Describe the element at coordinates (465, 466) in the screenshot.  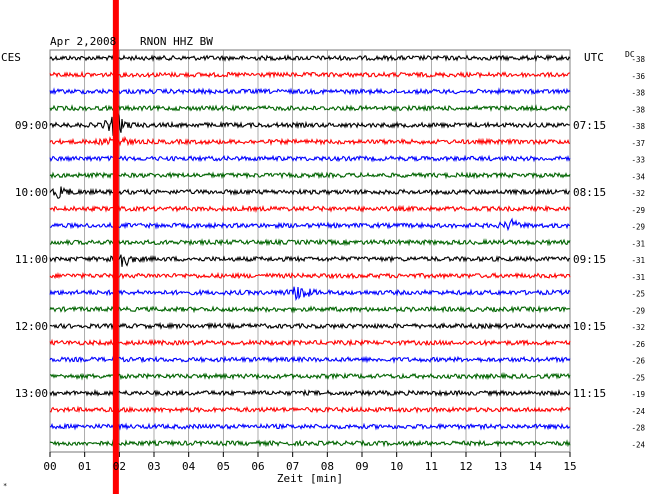
I see `x-tick-label: 12` at that location.